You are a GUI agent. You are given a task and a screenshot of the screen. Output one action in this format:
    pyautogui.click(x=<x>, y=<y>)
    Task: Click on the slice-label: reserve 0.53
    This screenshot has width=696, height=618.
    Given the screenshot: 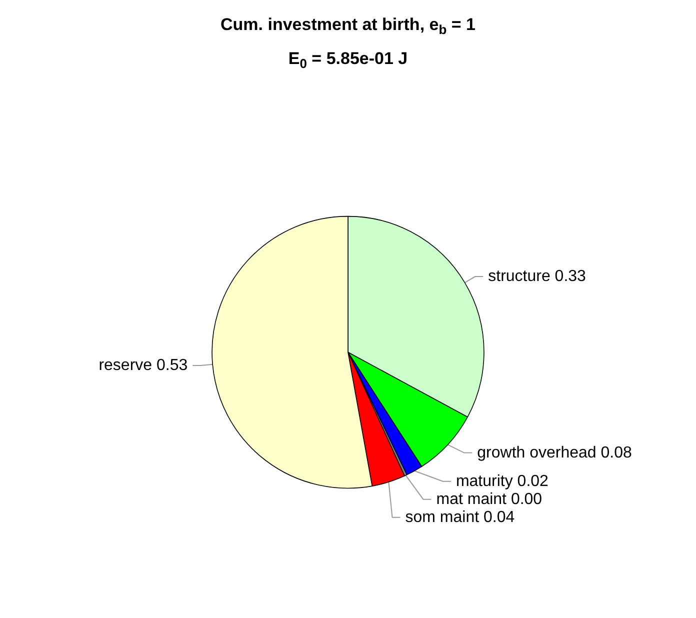 What is the action you would take?
    pyautogui.click(x=143, y=365)
    